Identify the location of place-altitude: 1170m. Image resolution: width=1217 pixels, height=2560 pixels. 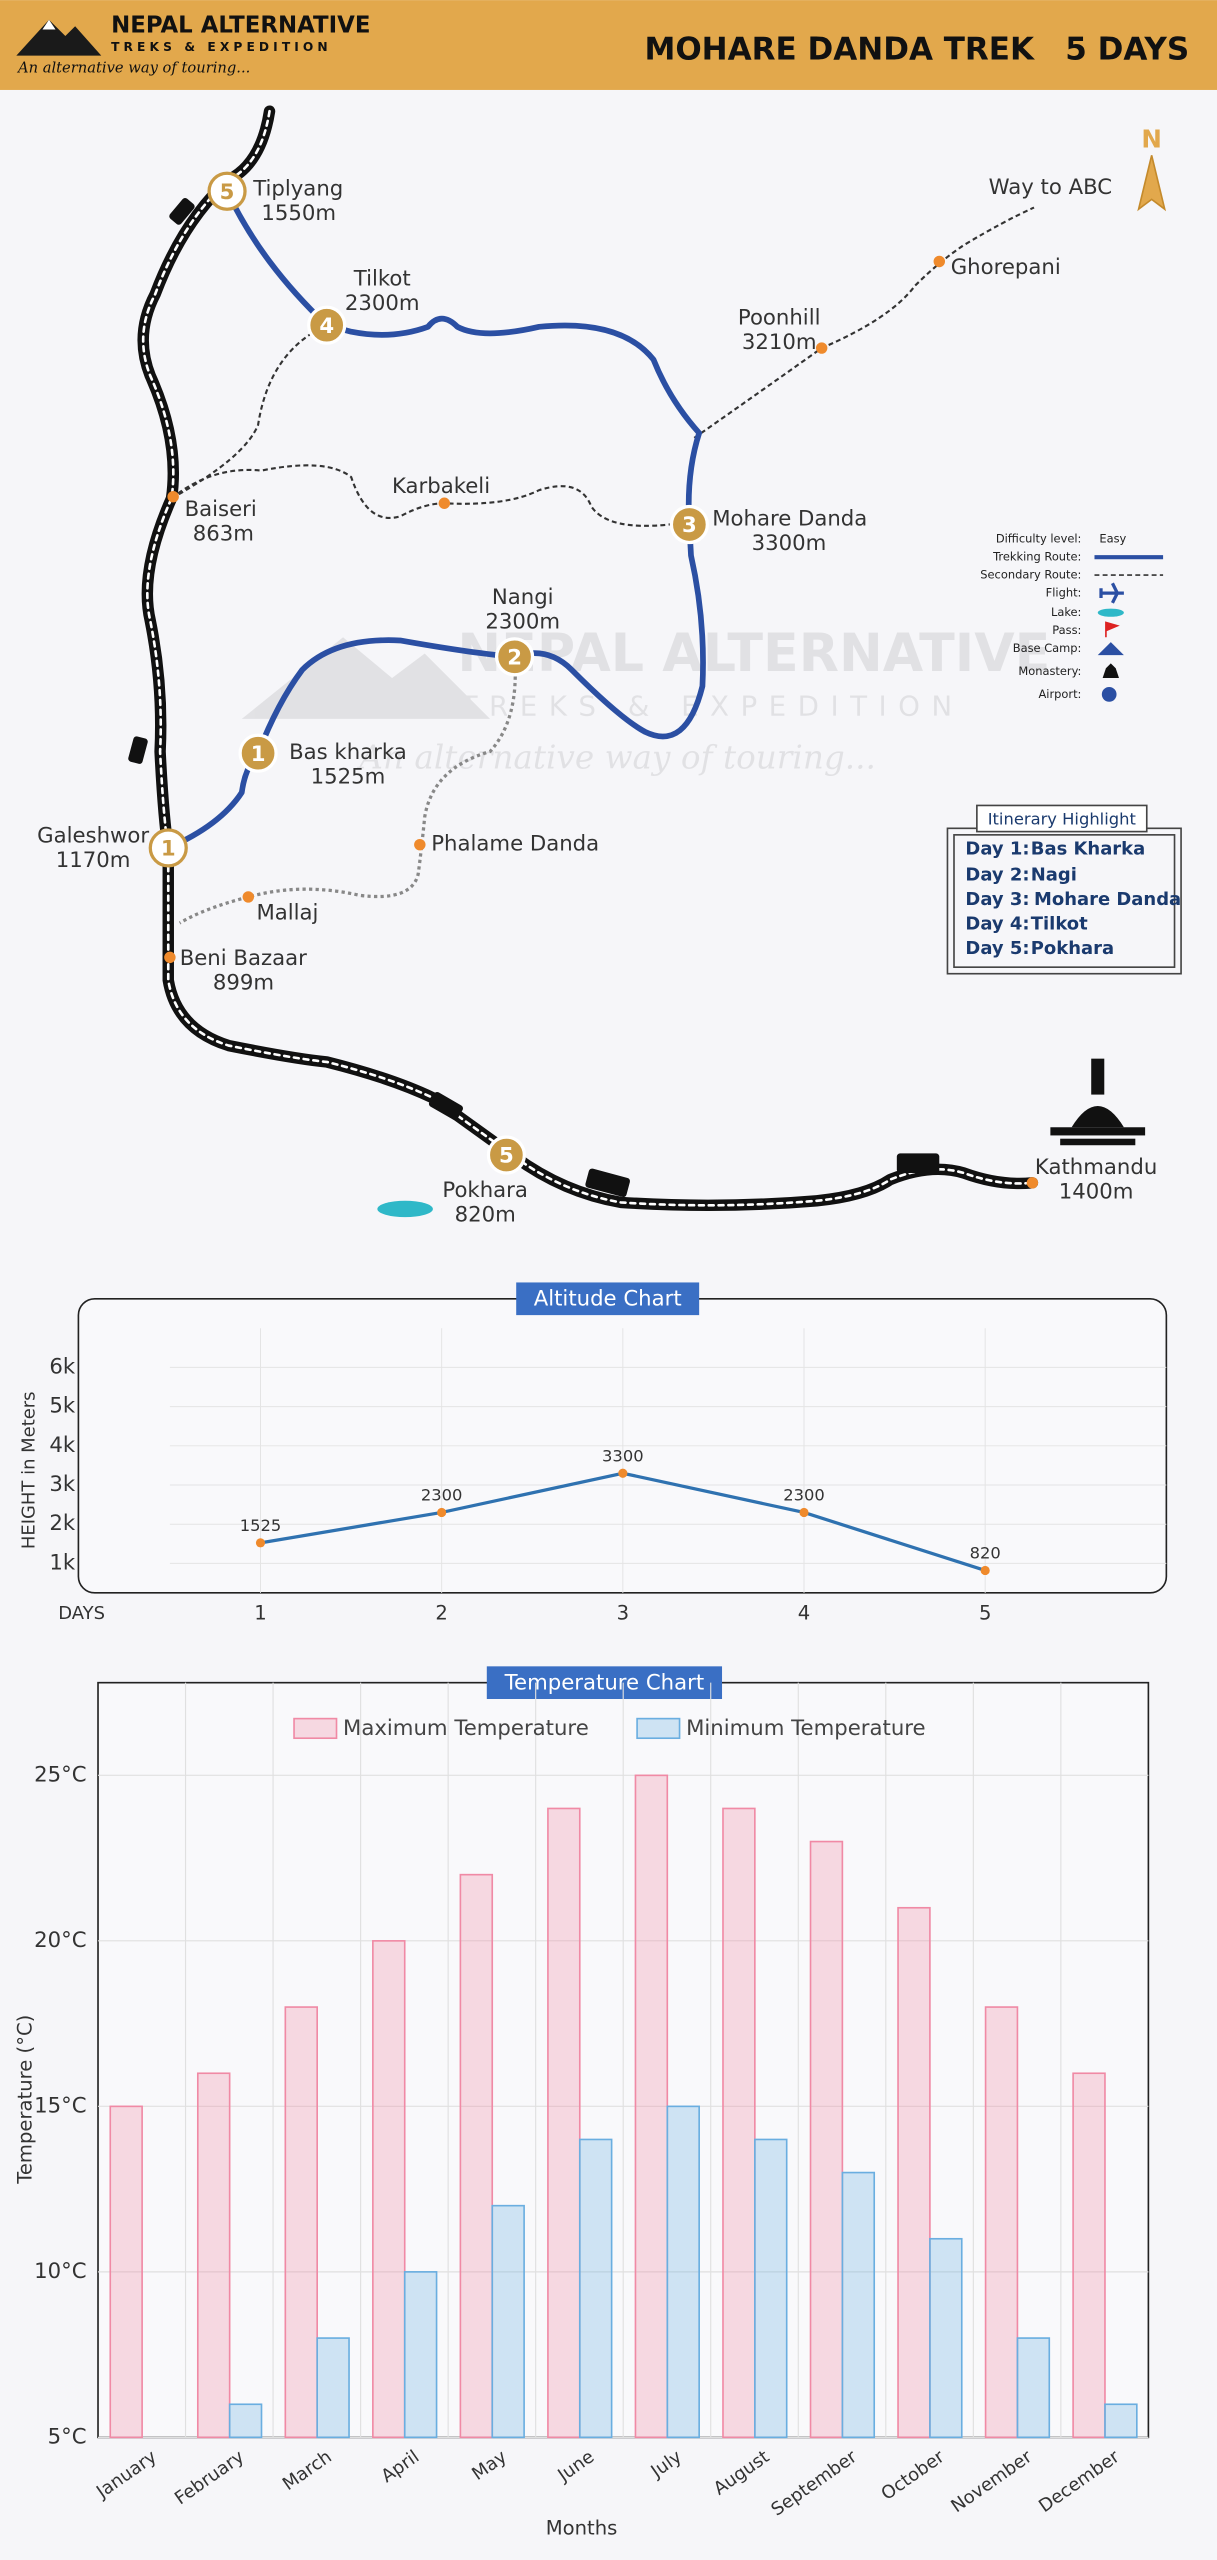
(93, 860).